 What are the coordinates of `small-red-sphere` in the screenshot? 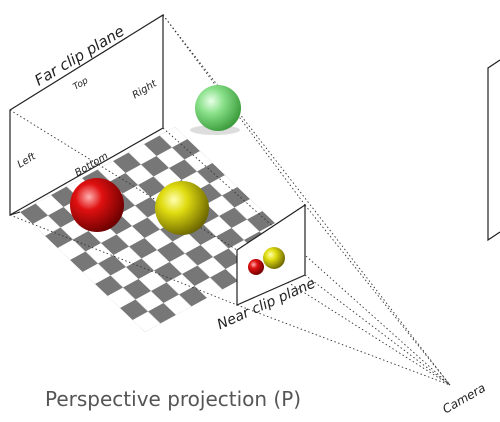 It's located at (256, 267).